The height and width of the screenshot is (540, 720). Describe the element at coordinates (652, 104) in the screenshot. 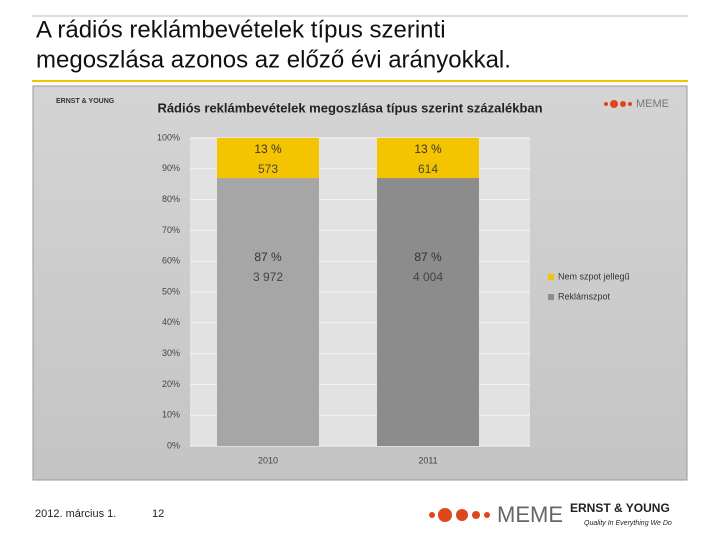

I see `chart-logo-meme: MEME` at that location.